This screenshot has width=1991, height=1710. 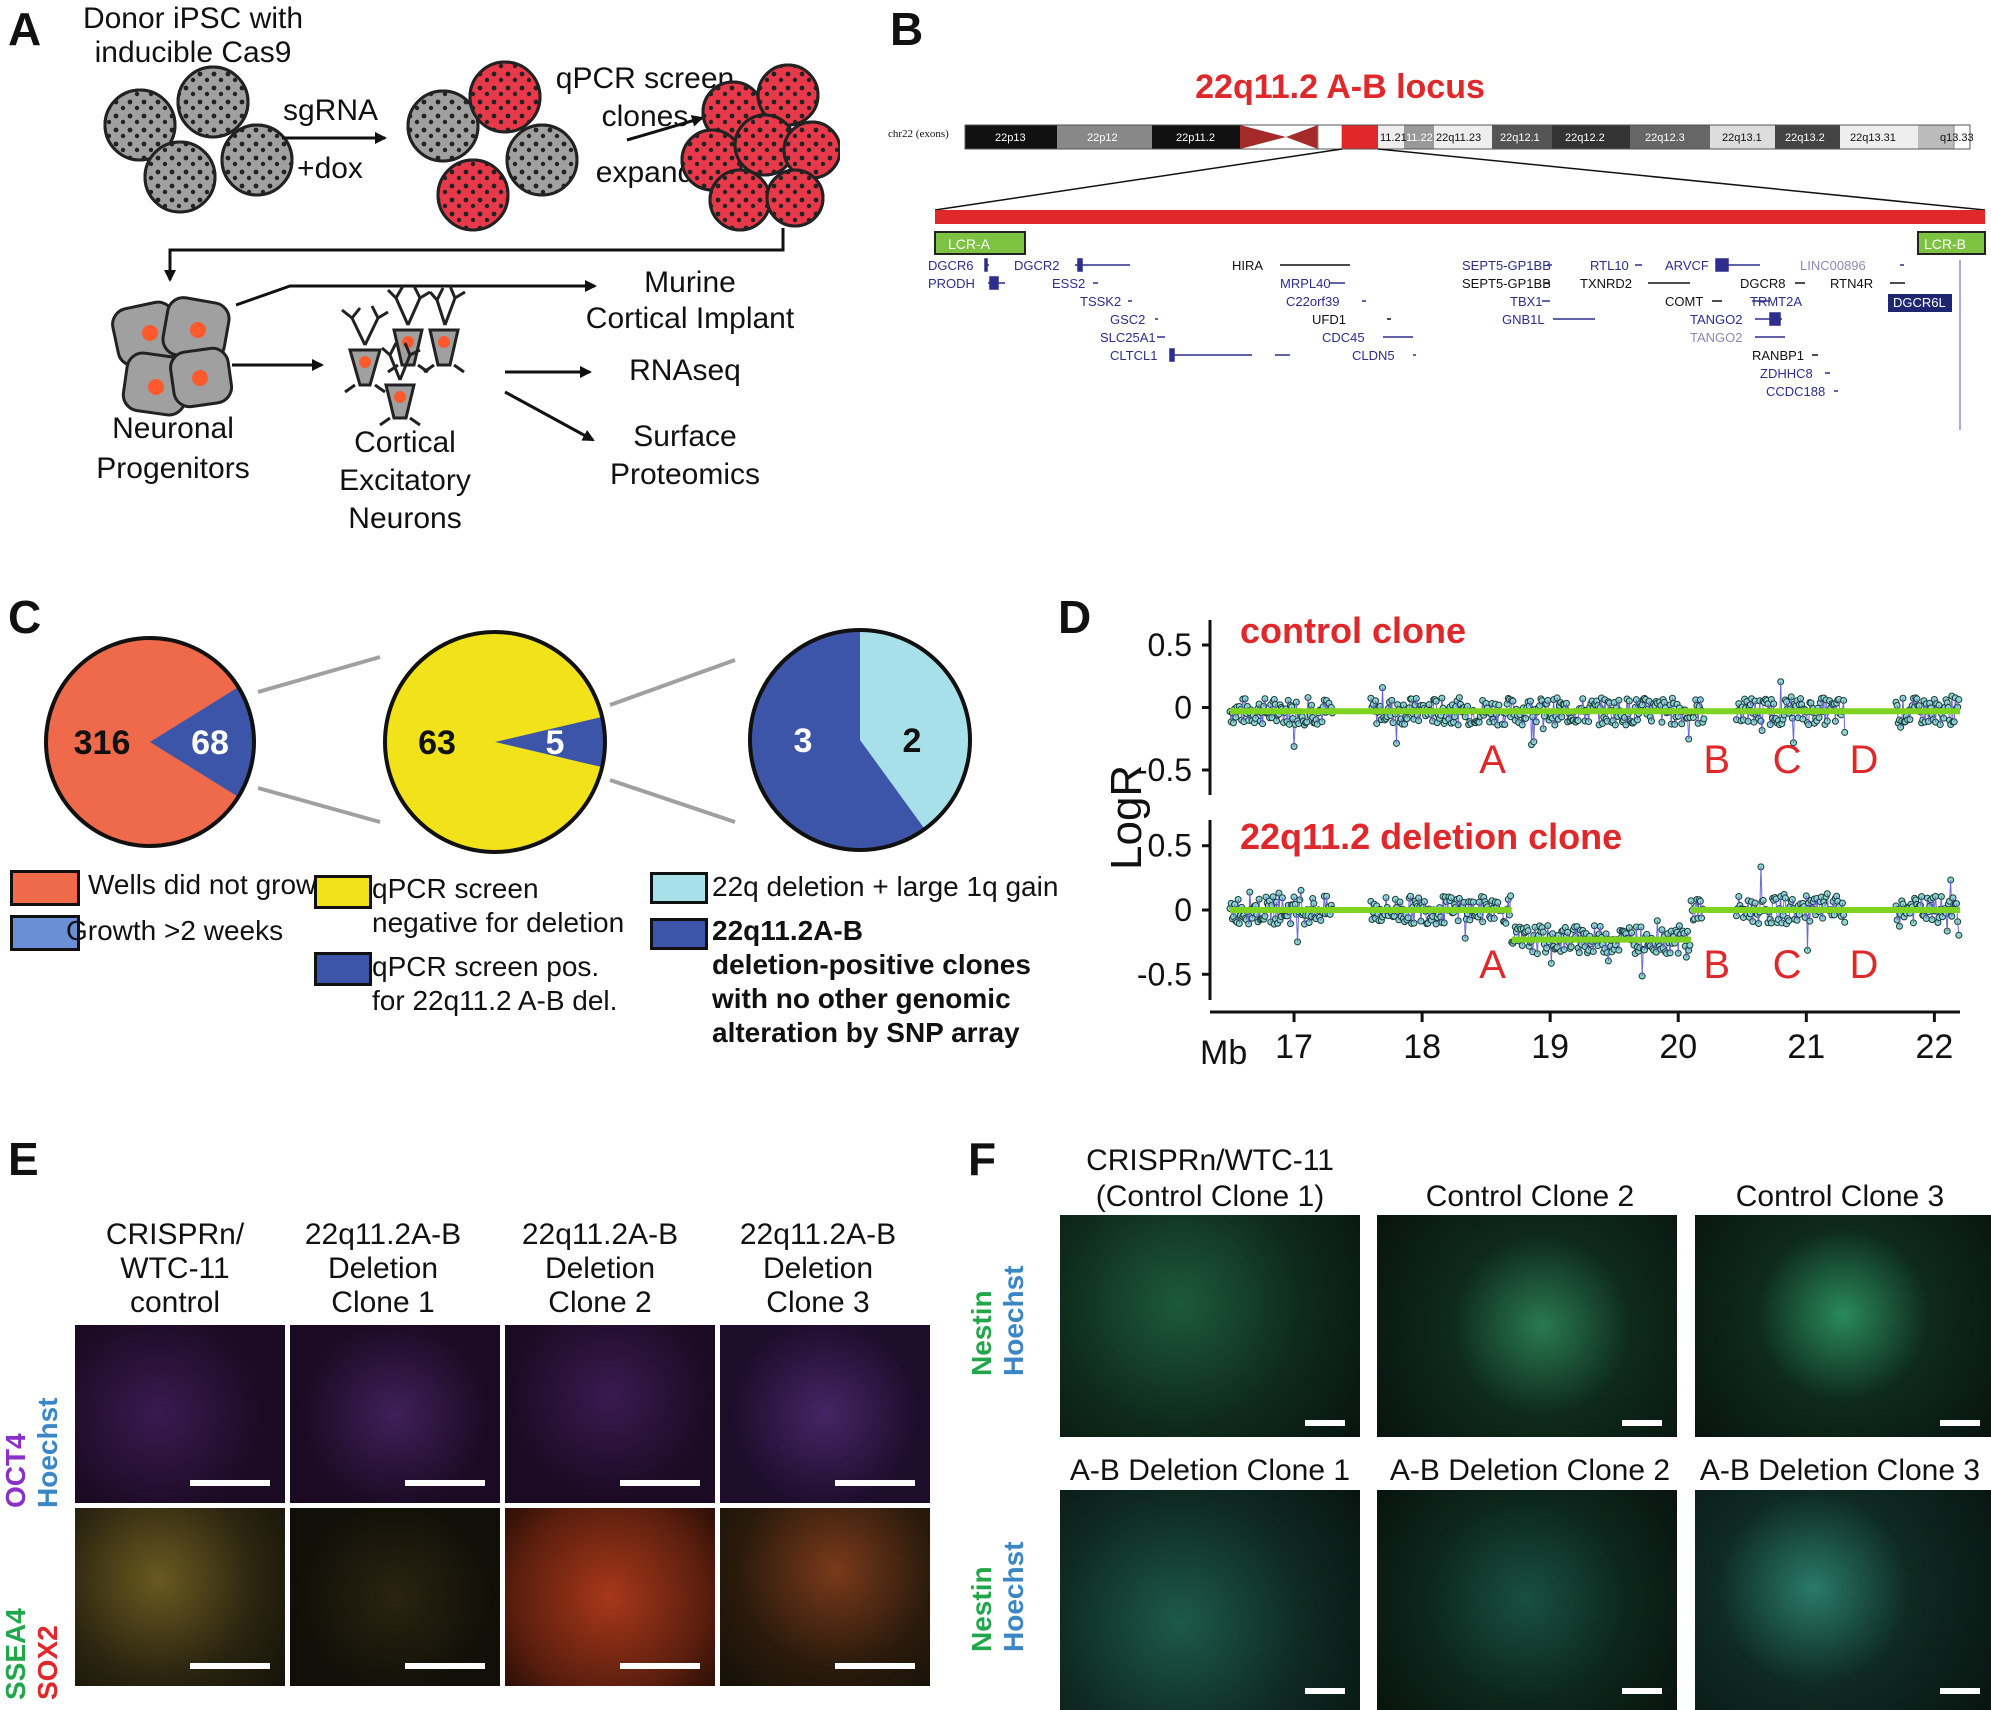 What do you see at coordinates (1353, 630) in the screenshot?
I see `logr-top-title: control clone` at bounding box center [1353, 630].